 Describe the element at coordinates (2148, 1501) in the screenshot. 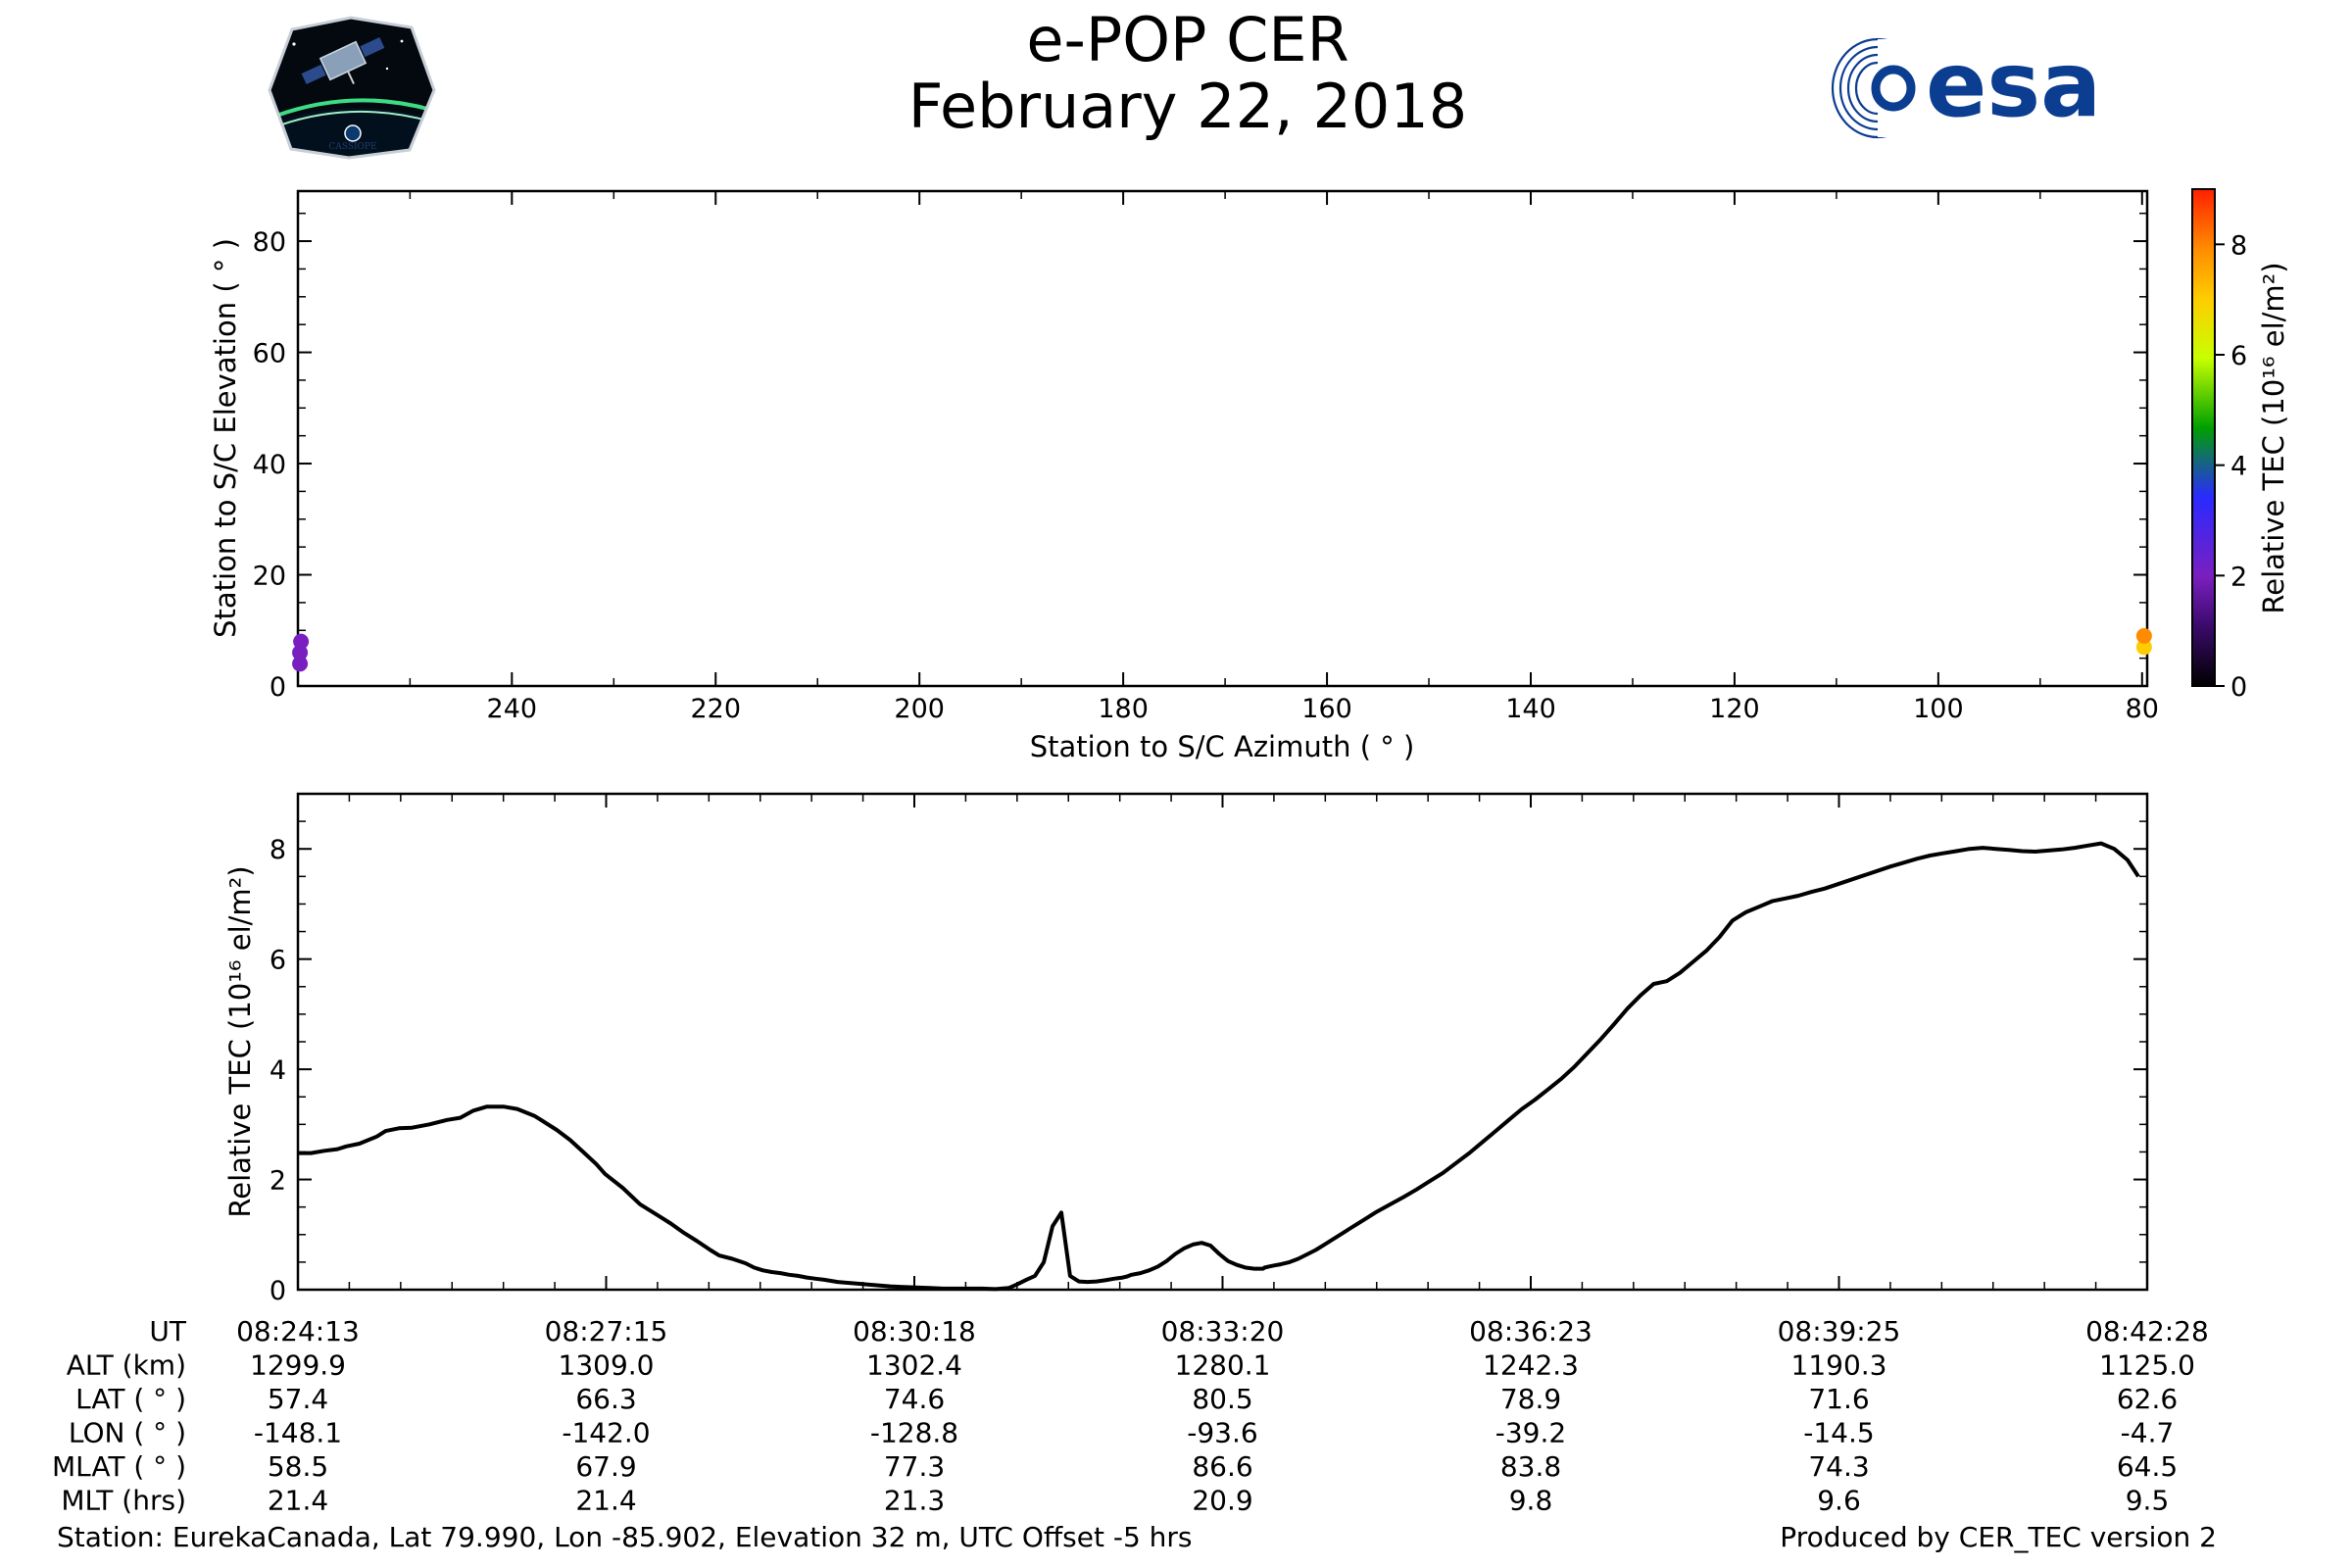

I see `table-cell: 9.5` at that location.